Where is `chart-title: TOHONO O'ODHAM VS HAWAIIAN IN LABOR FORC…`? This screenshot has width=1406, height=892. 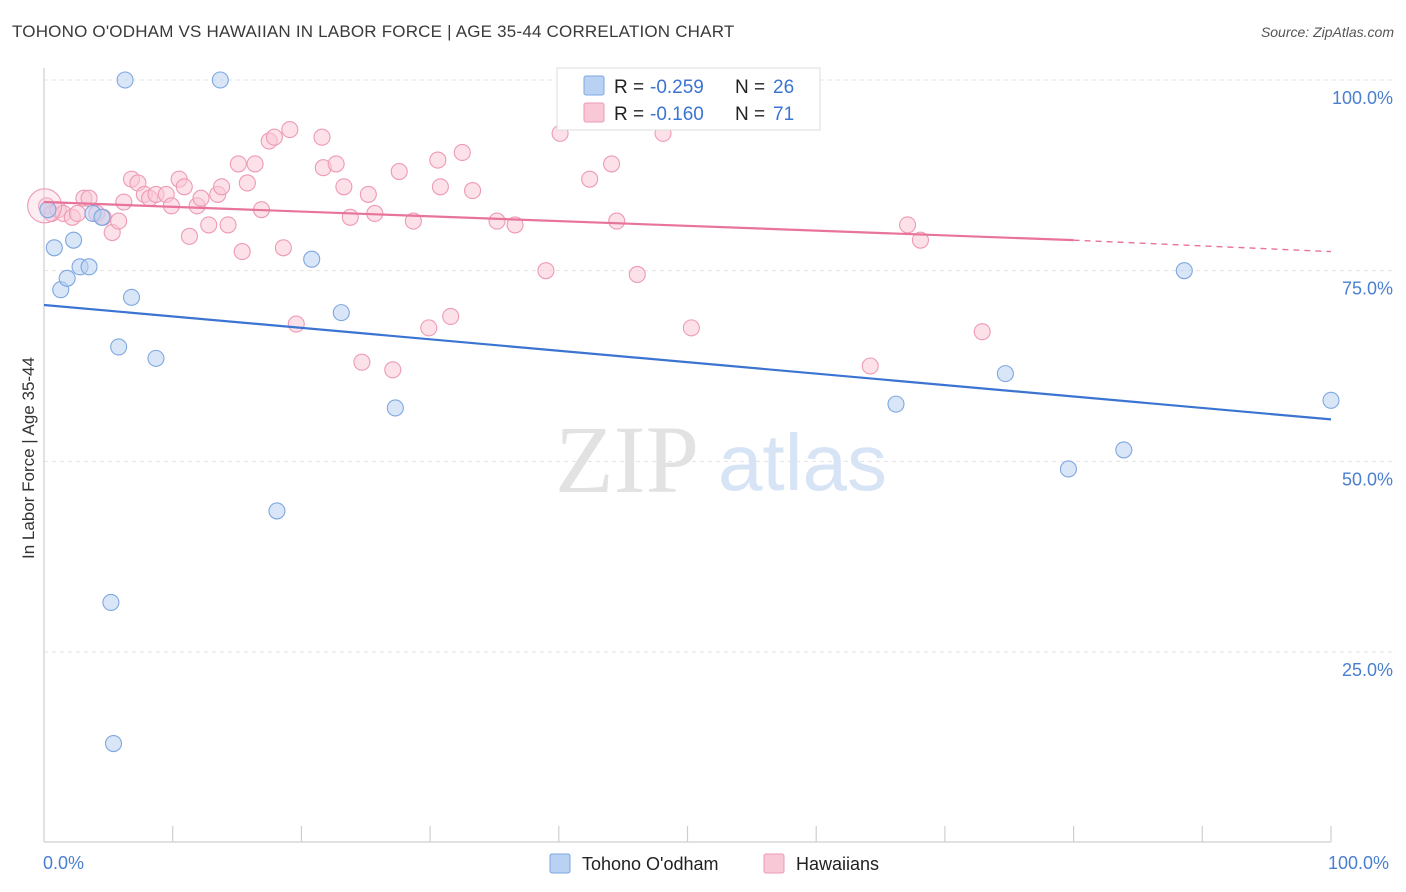 chart-title: TOHONO O'ODHAM VS HAWAIIAN IN LABOR FORC… is located at coordinates (373, 31).